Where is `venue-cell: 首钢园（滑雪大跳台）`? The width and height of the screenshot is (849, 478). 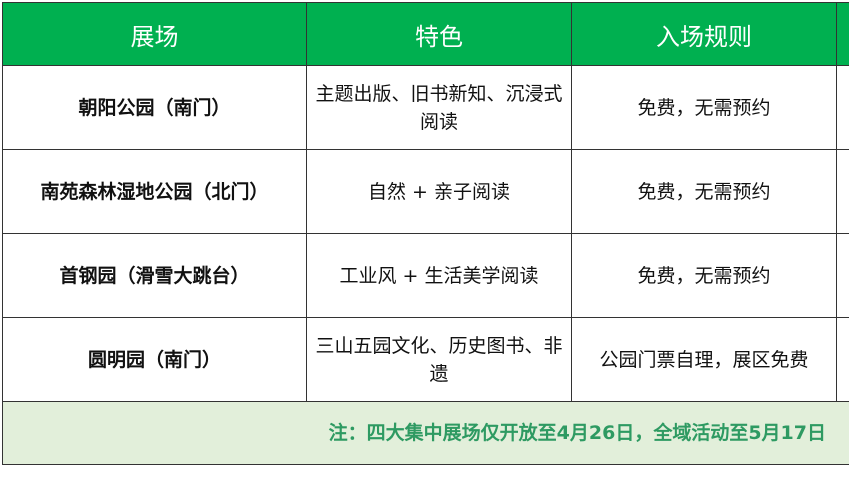
venue-cell: 首钢园（滑雪大跳台） is located at coordinates (154, 275).